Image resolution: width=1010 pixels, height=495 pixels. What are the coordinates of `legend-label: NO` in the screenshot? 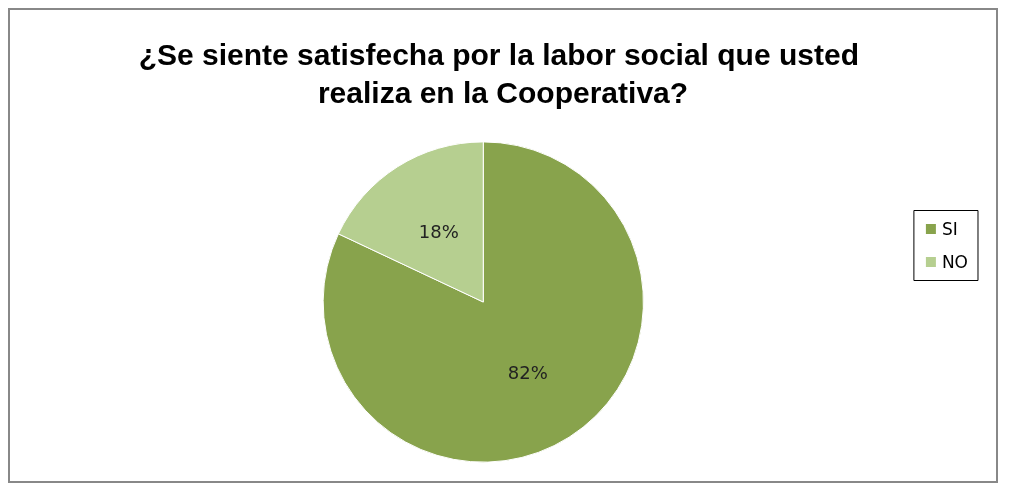 It's located at (955, 262).